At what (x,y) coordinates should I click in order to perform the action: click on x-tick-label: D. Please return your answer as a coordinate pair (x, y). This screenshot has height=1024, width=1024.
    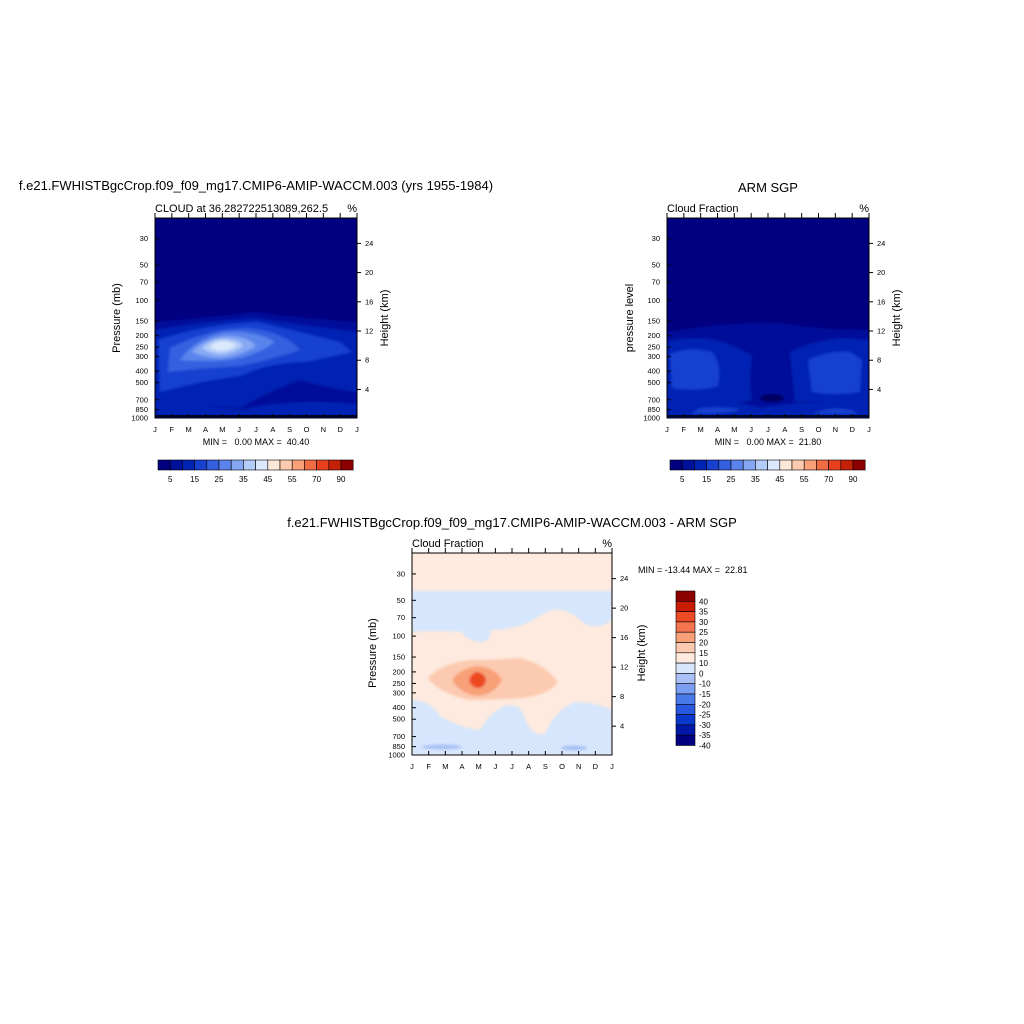
    Looking at the image, I should click on (852, 429).